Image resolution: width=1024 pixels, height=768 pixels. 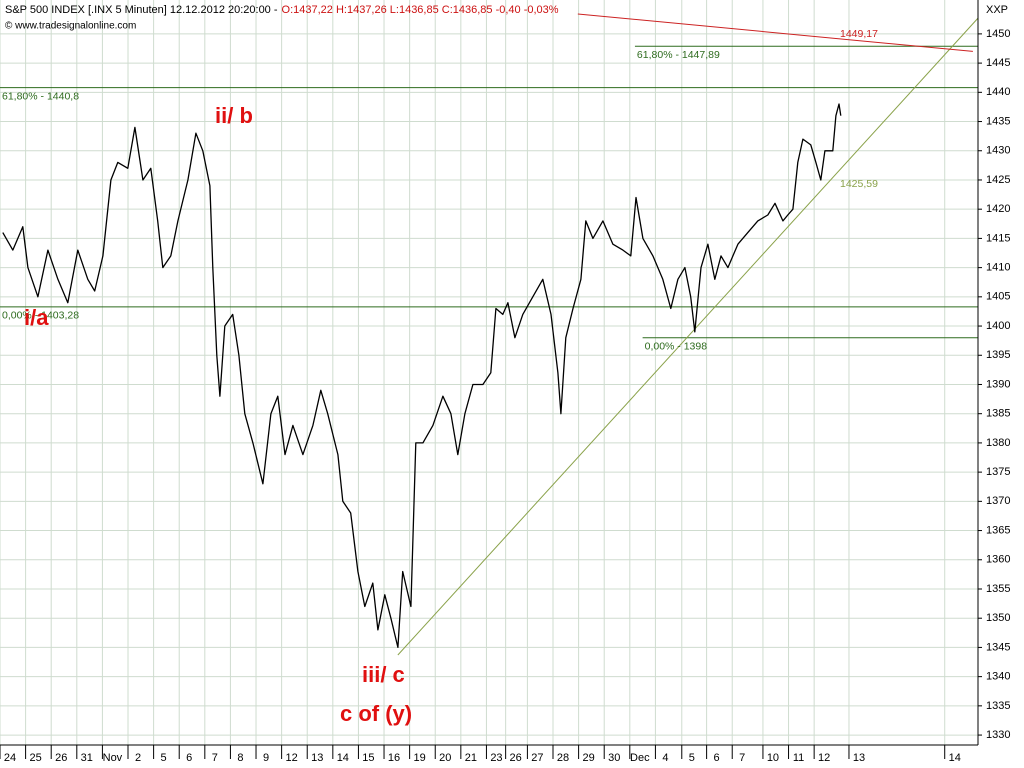 I want to click on x-tick-label: 23, so click(x=496, y=758).